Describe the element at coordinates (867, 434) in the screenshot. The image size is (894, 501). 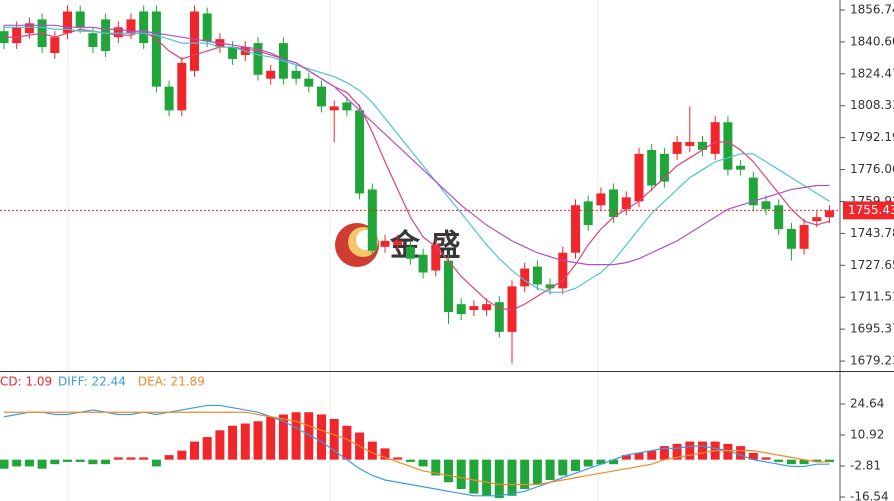
I see `y-tick-label: 10.92` at that location.